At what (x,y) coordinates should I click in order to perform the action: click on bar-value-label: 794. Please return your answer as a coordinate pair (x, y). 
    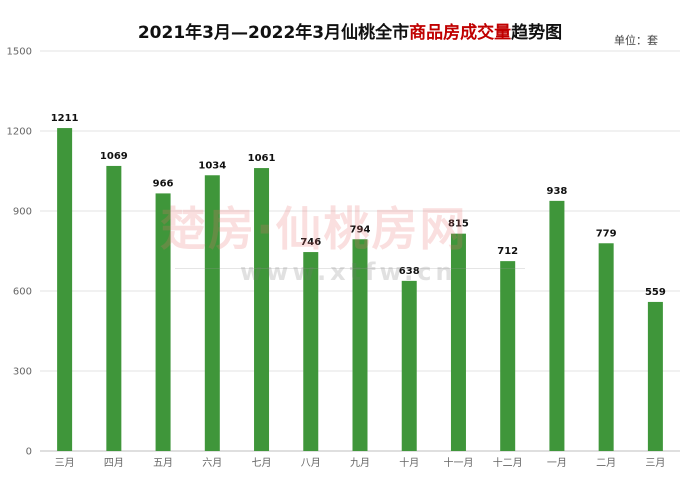
    Looking at the image, I should click on (360, 229).